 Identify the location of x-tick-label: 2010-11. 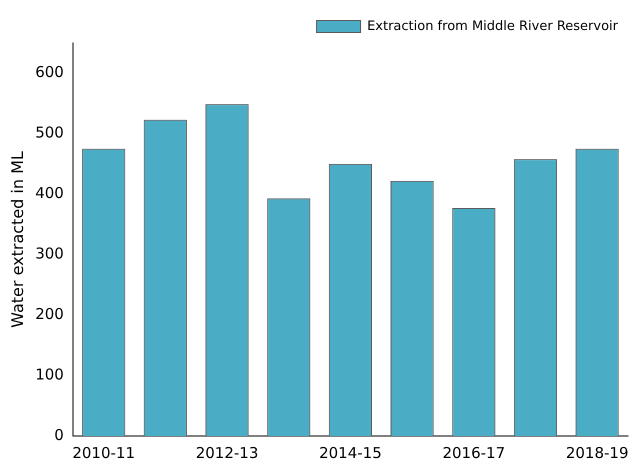
(104, 453).